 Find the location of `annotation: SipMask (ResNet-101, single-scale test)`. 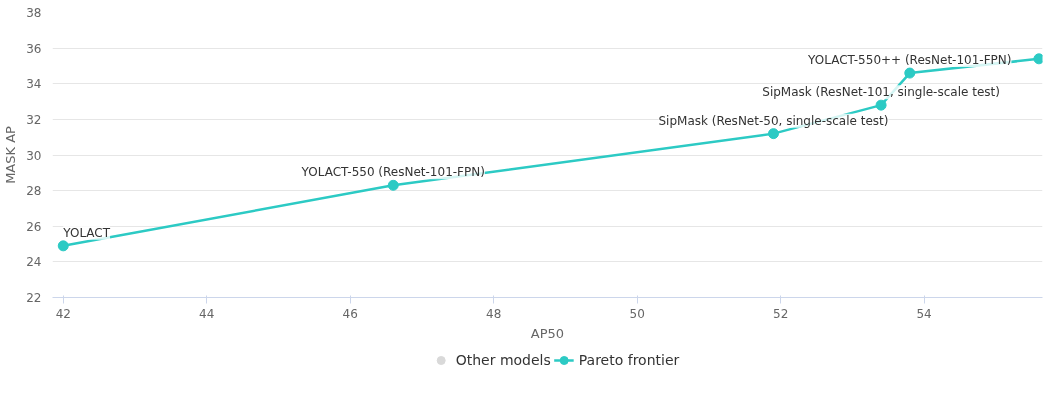

annotation: SipMask (ResNet-101, single-scale test) is located at coordinates (881, 92).